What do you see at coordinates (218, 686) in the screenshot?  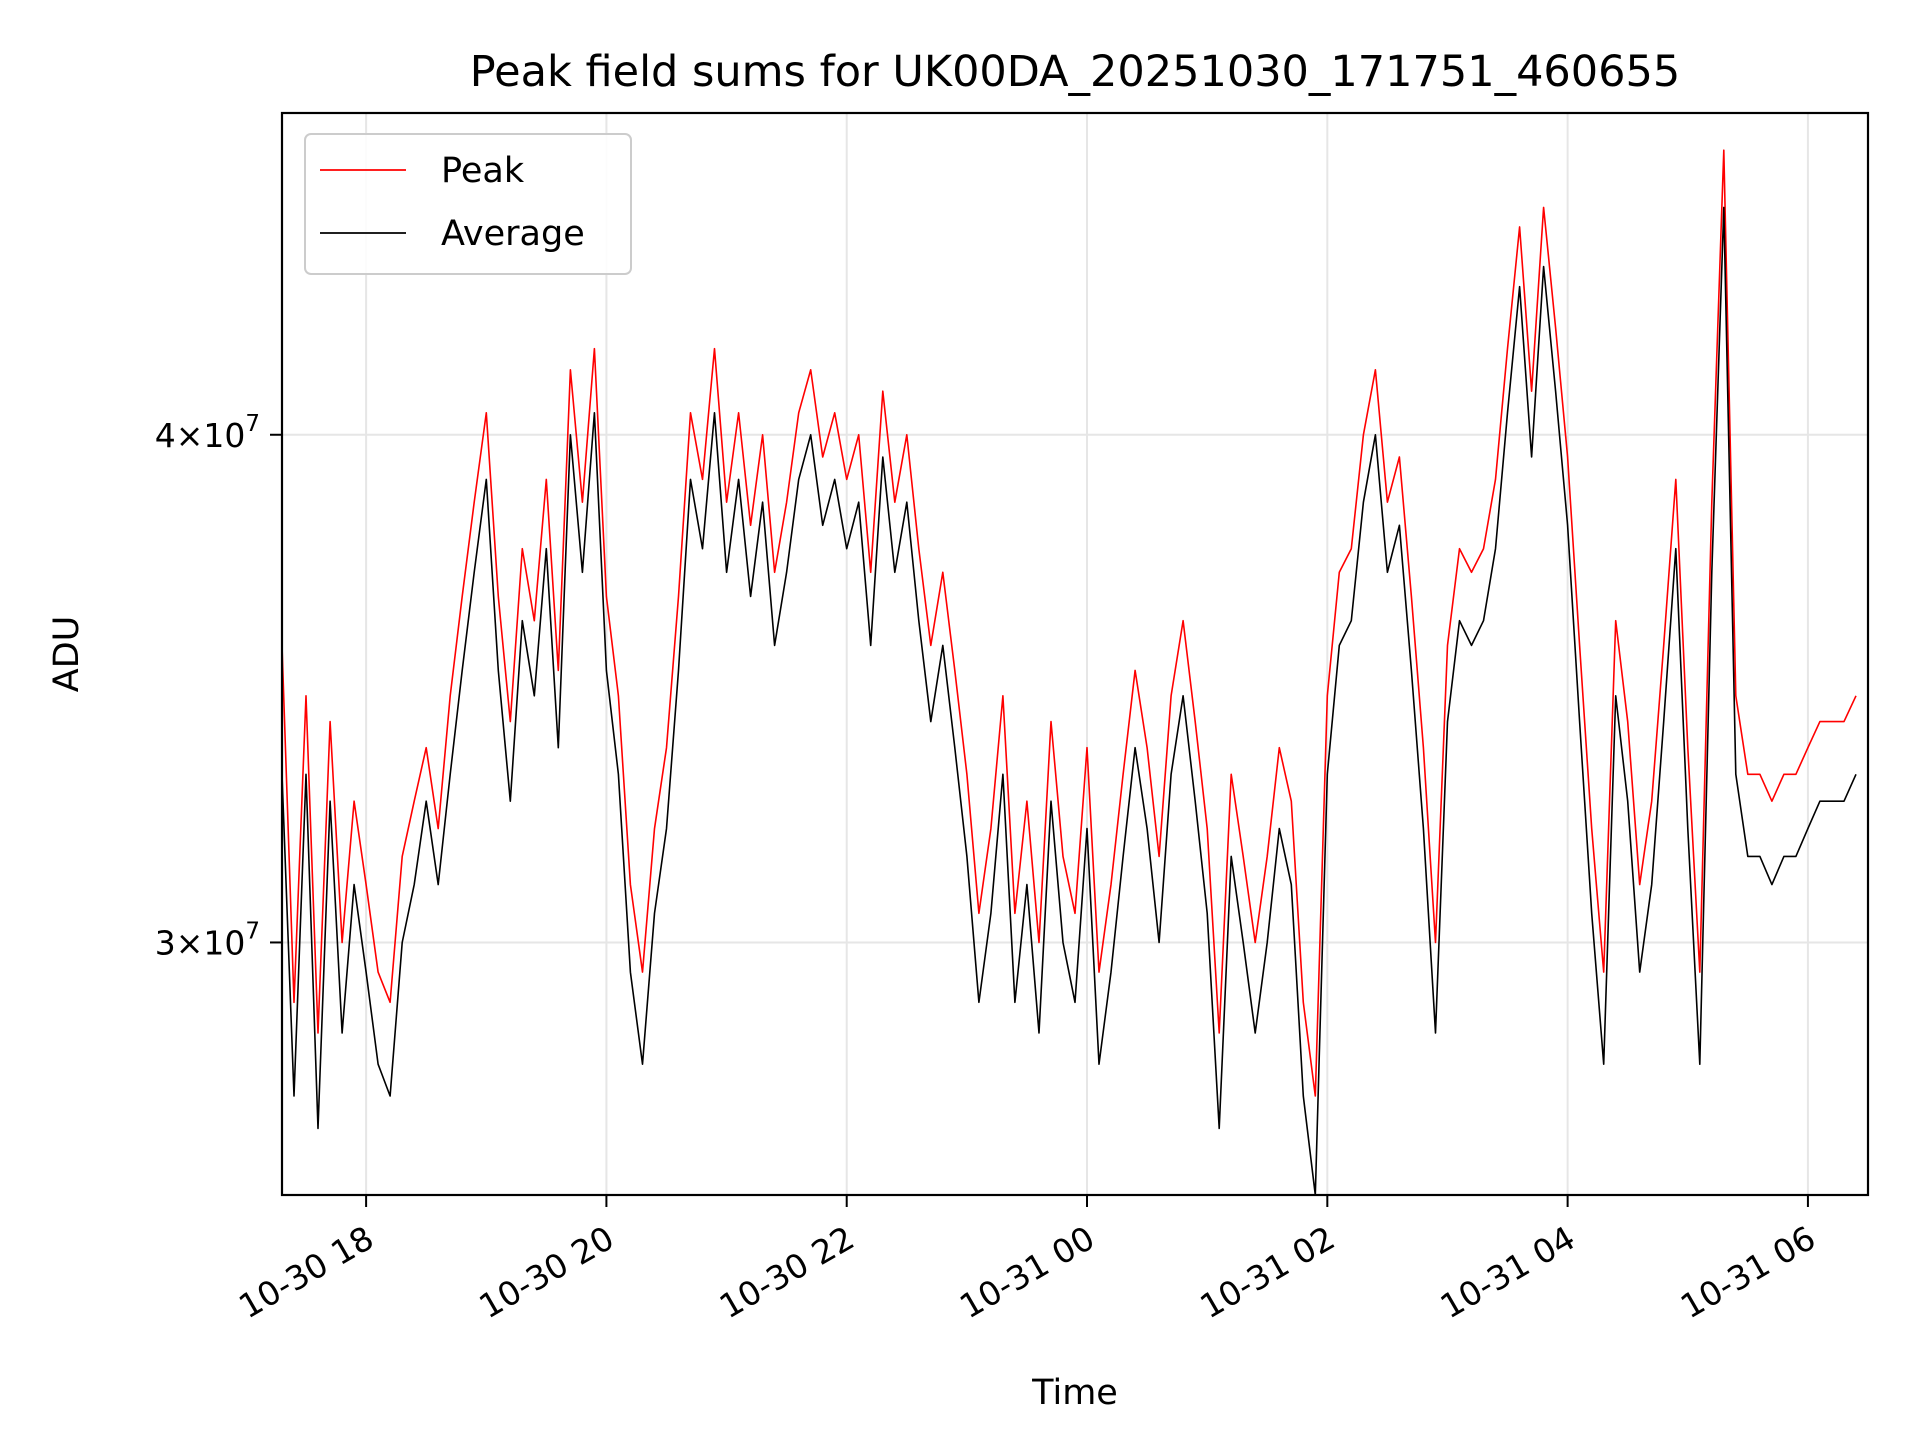 I see `y-axis-ticks: 3×107 4×107` at bounding box center [218, 686].